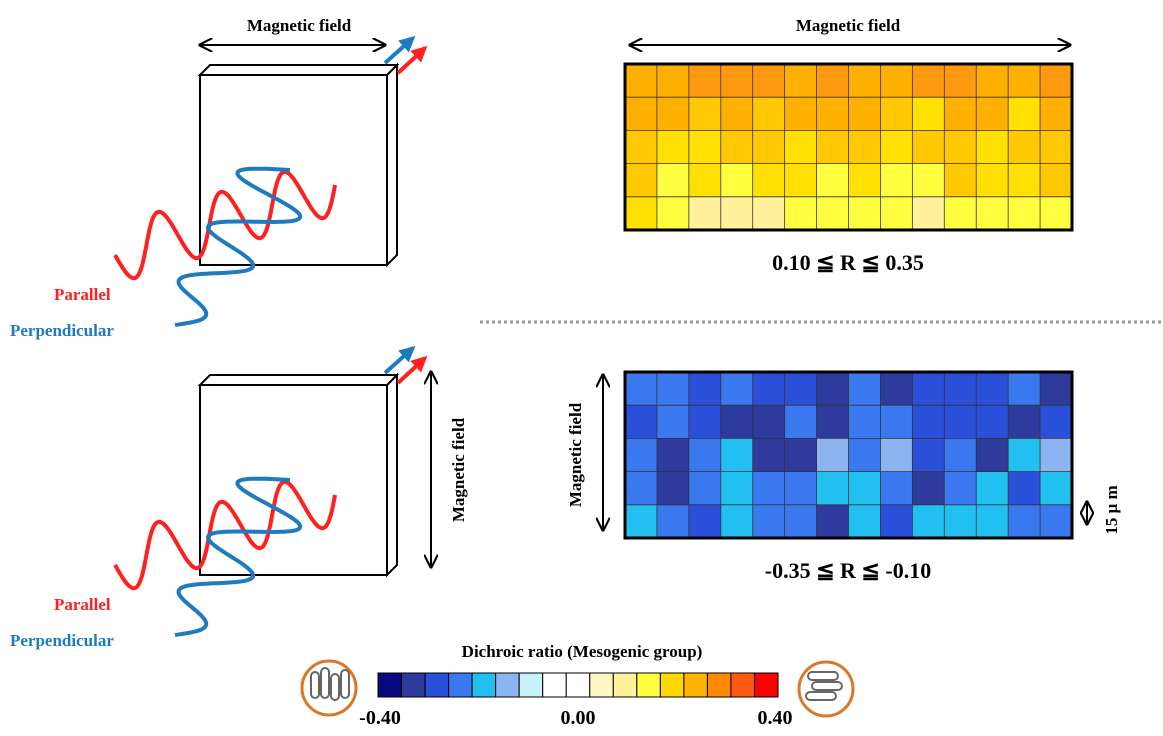 This screenshot has height=736, width=1163. Describe the element at coordinates (578, 718) in the screenshot. I see `colorbar-label: 0.00` at that location.